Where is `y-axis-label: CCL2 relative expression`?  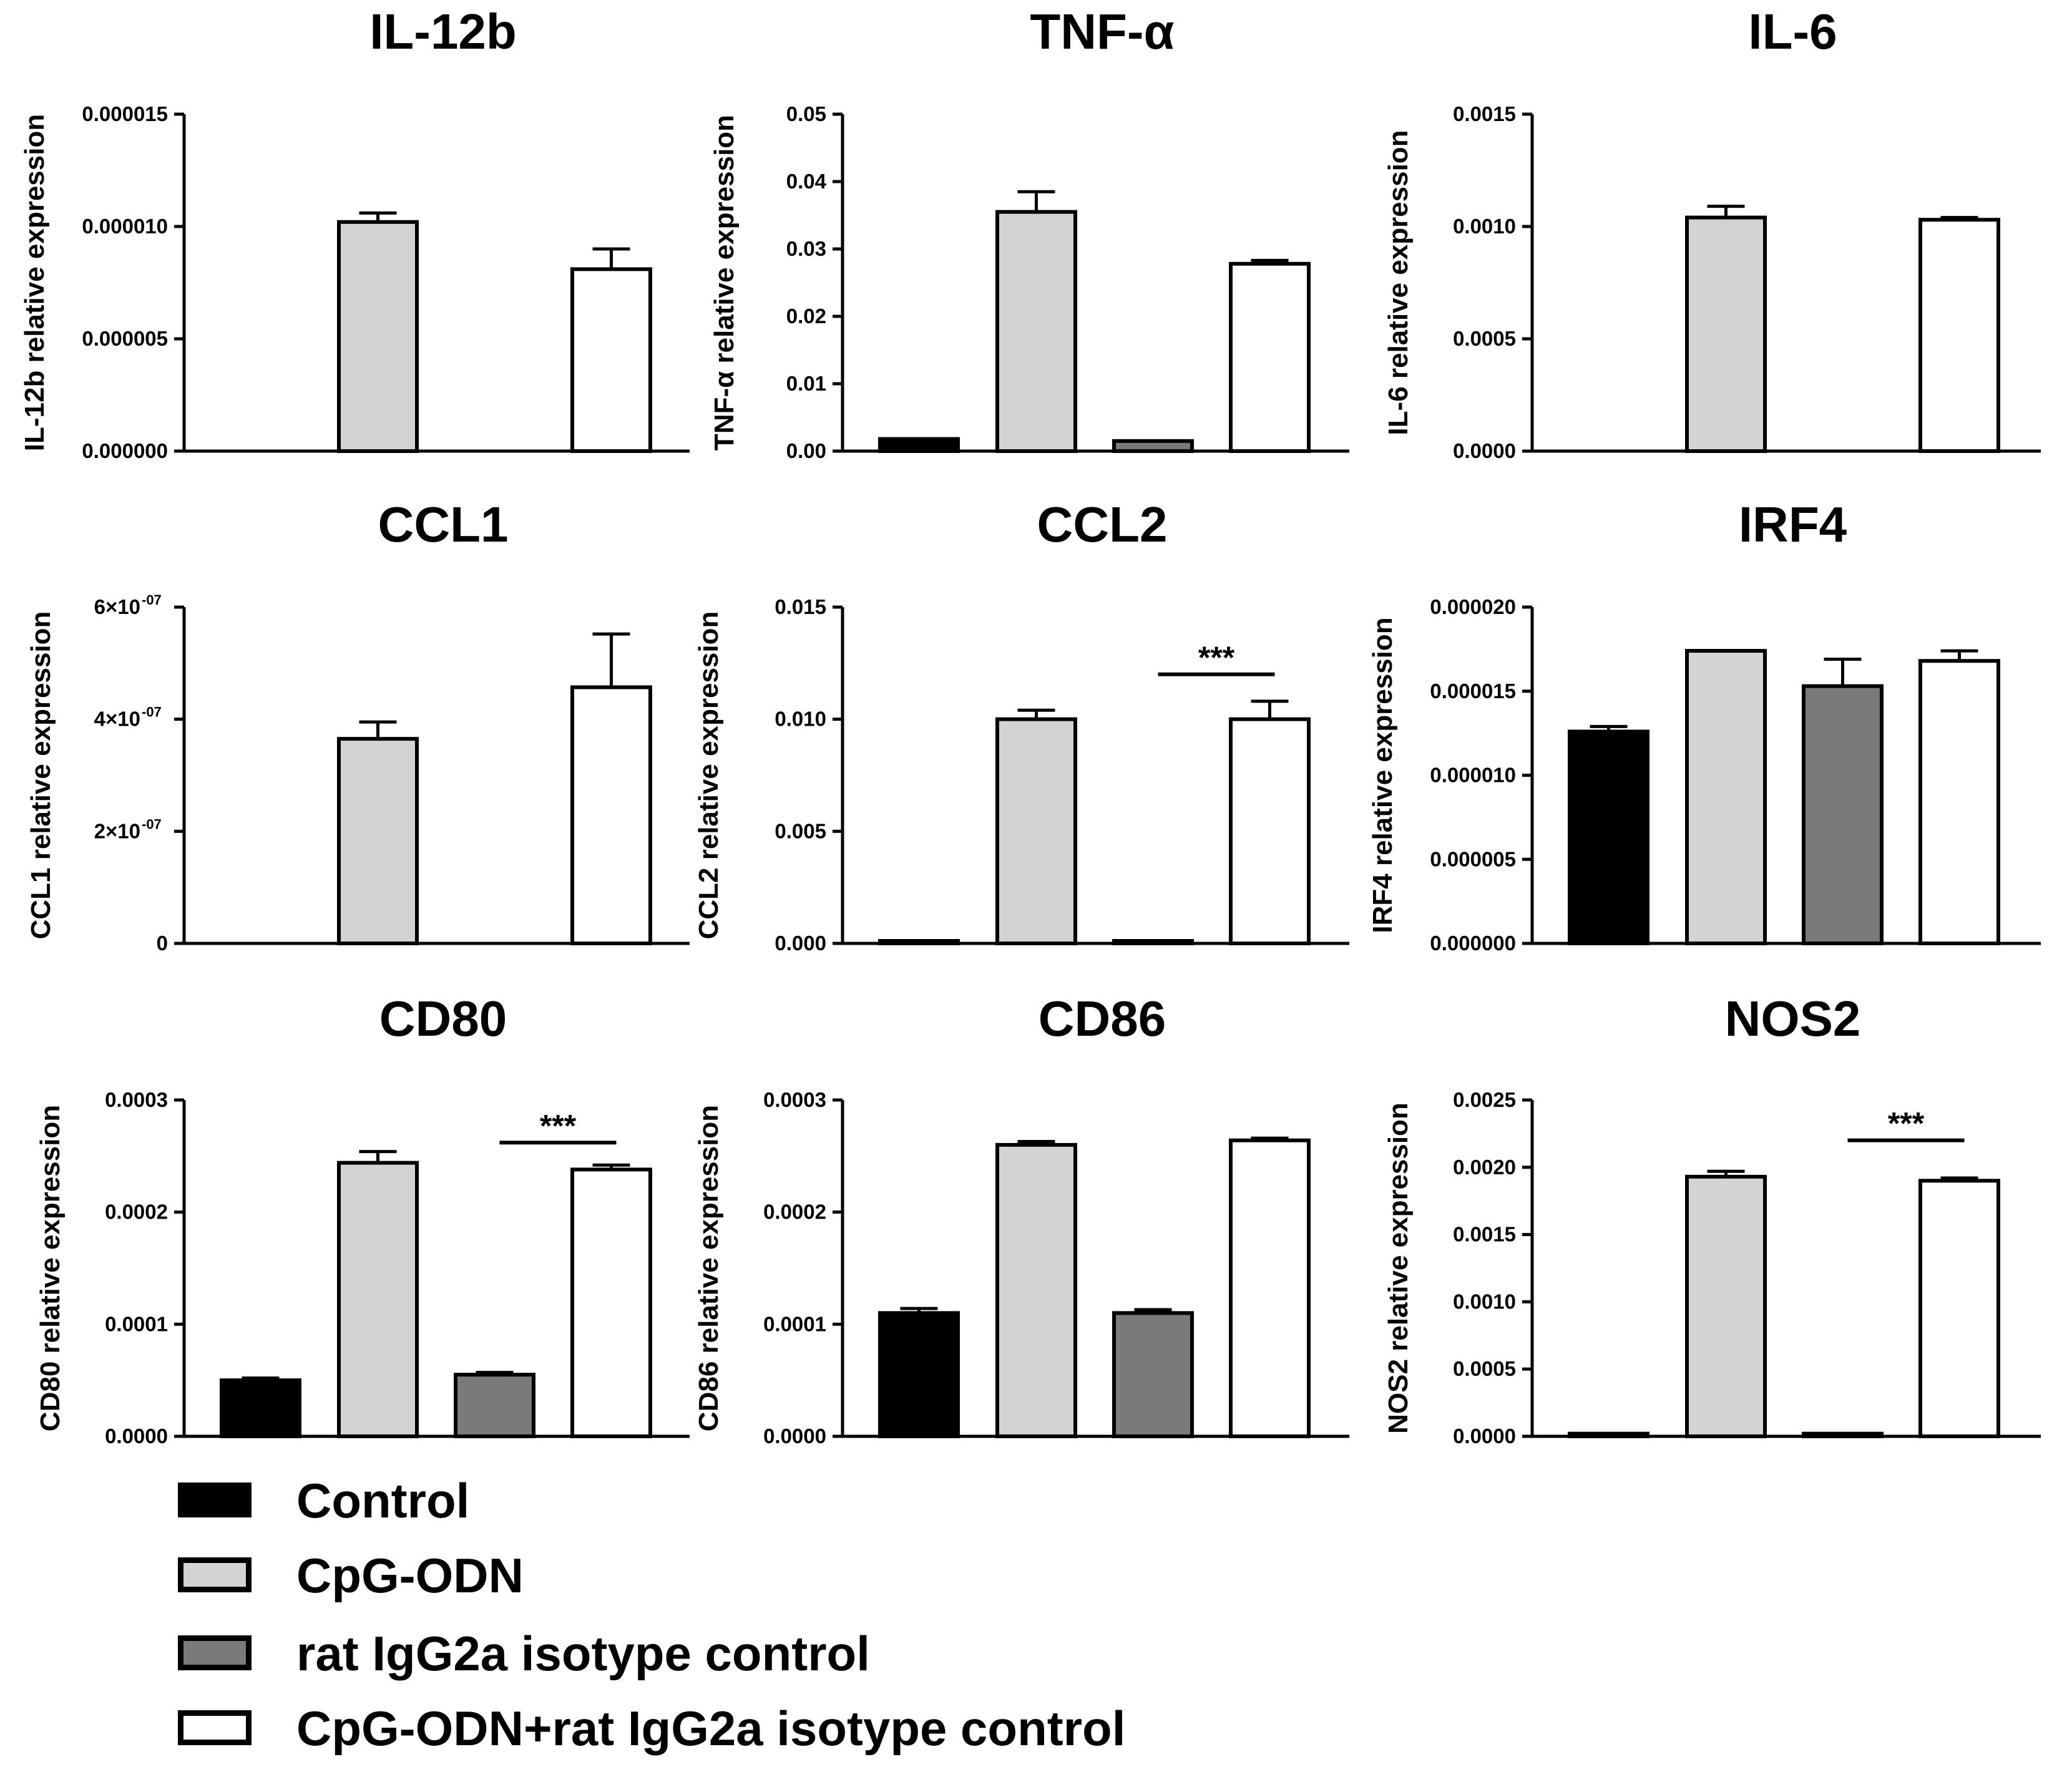 y-axis-label: CCL2 relative expression is located at coordinates (708, 775).